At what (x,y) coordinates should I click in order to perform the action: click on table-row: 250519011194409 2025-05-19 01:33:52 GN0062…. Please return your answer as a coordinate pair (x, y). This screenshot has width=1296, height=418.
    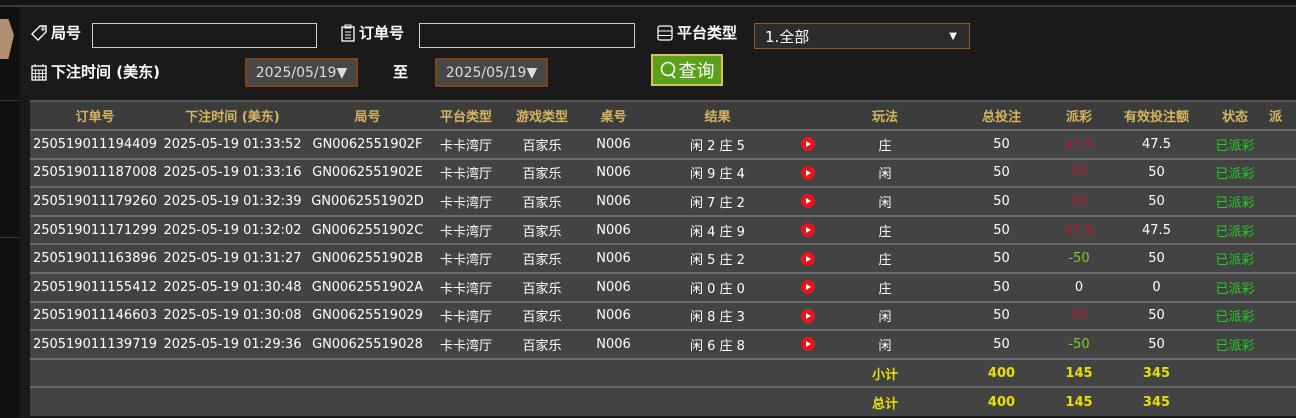
    Looking at the image, I should click on (663, 144).